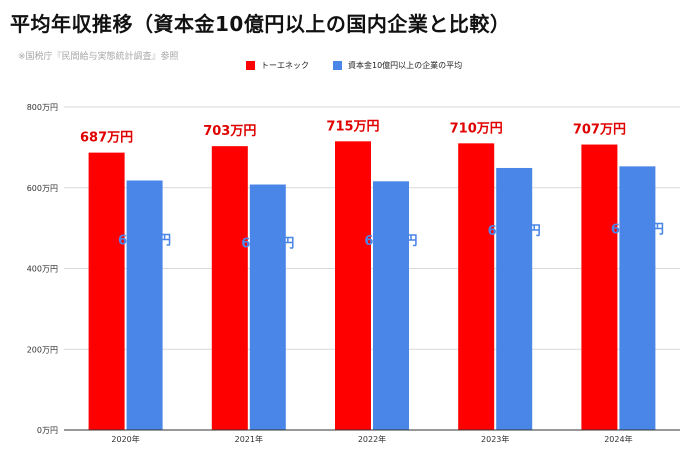  I want to click on legend-label-average: 資本金10億円以上の企業の平均, so click(405, 65).